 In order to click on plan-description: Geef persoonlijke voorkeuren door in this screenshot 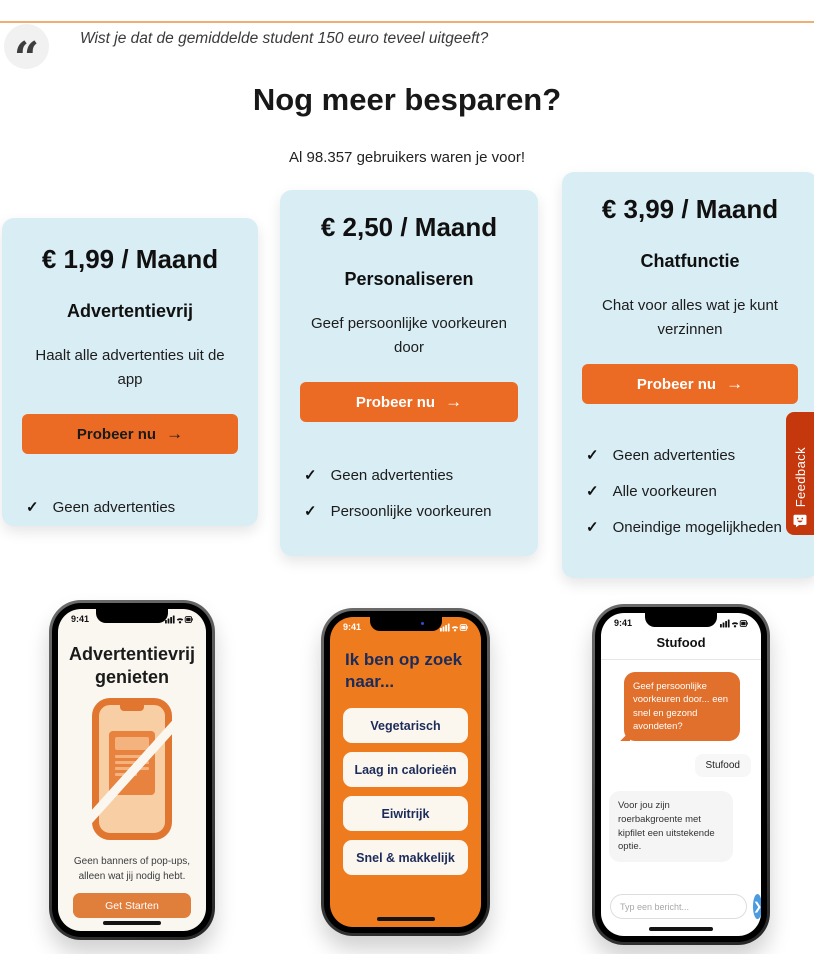, I will do `click(409, 335)`.